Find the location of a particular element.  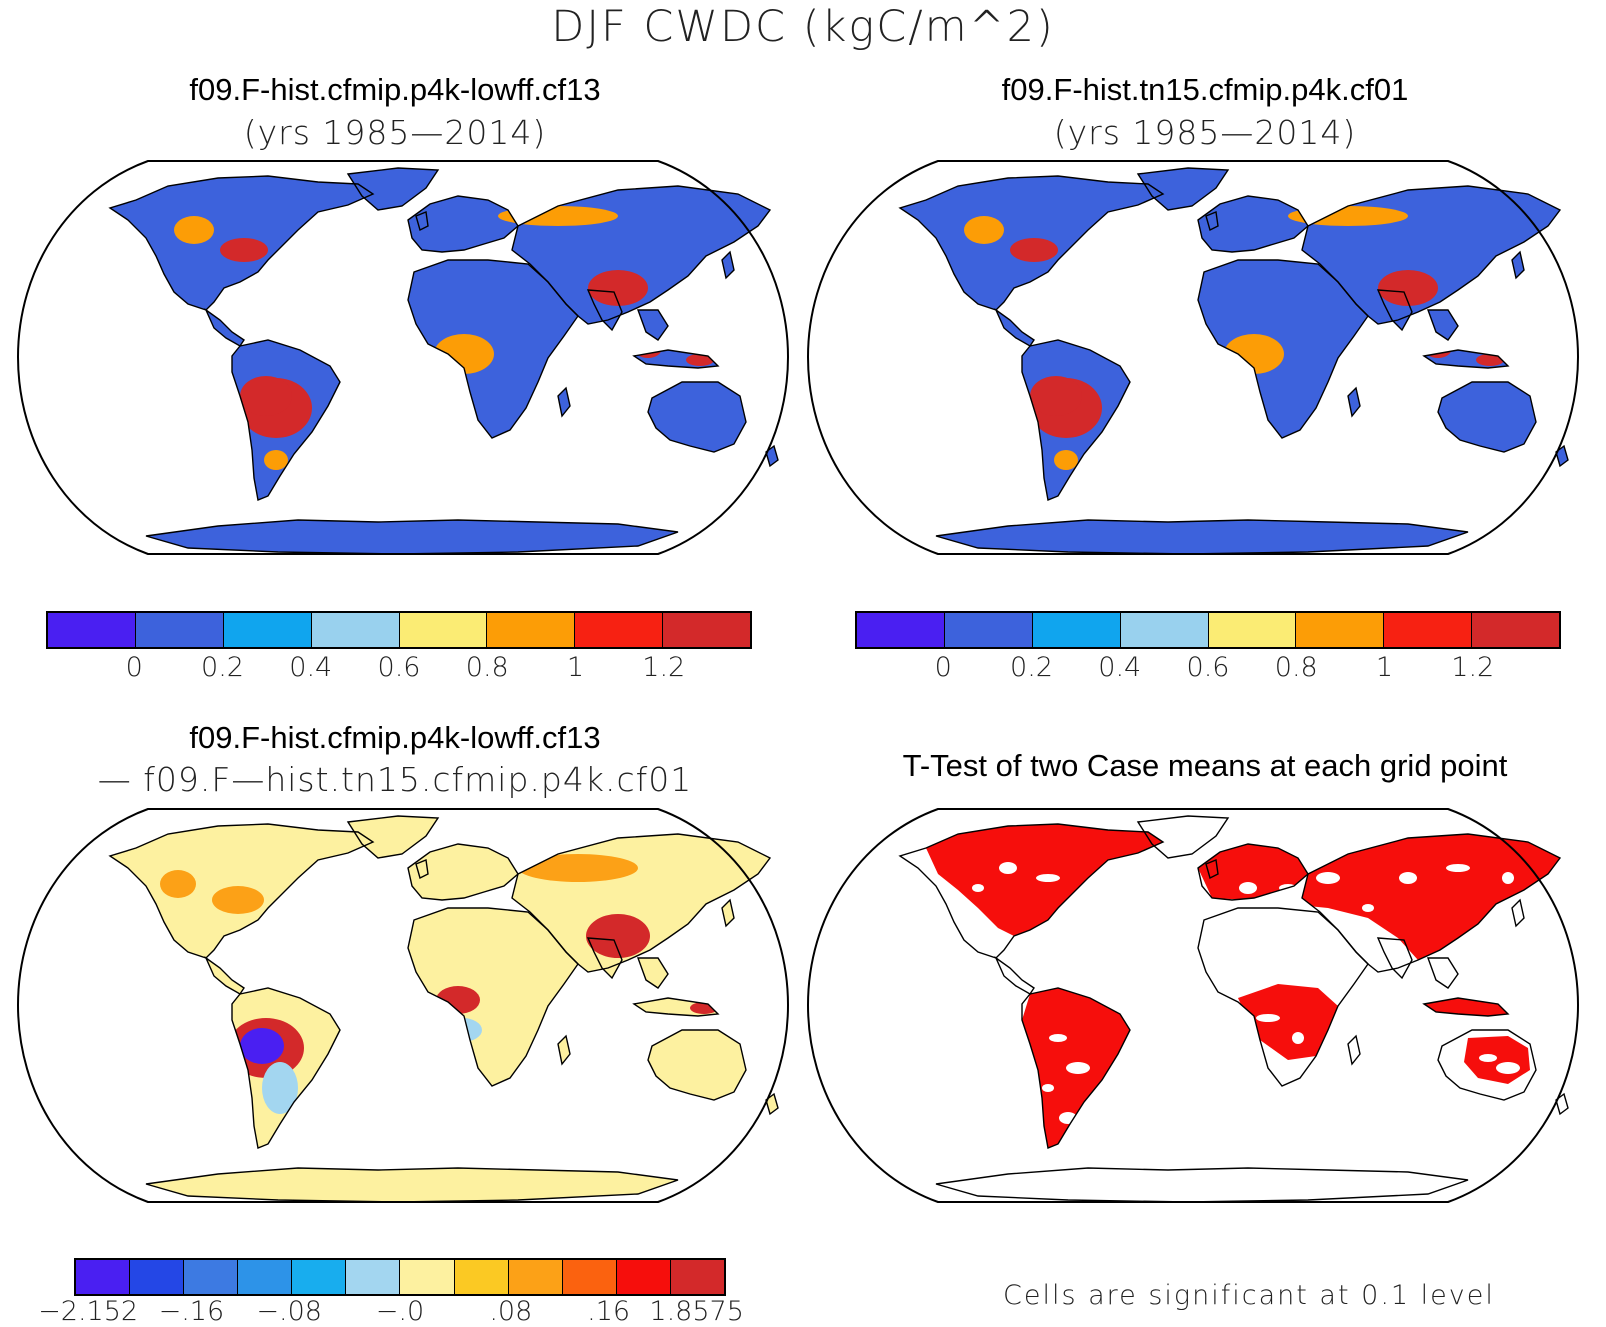

colorbar-tick-label: .08 is located at coordinates (511, 1311).